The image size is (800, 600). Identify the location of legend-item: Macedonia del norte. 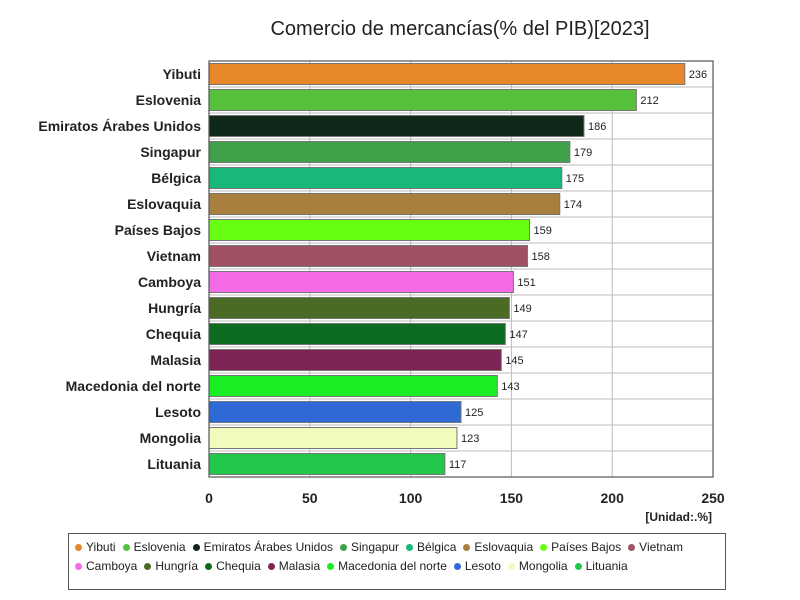
(387, 566).